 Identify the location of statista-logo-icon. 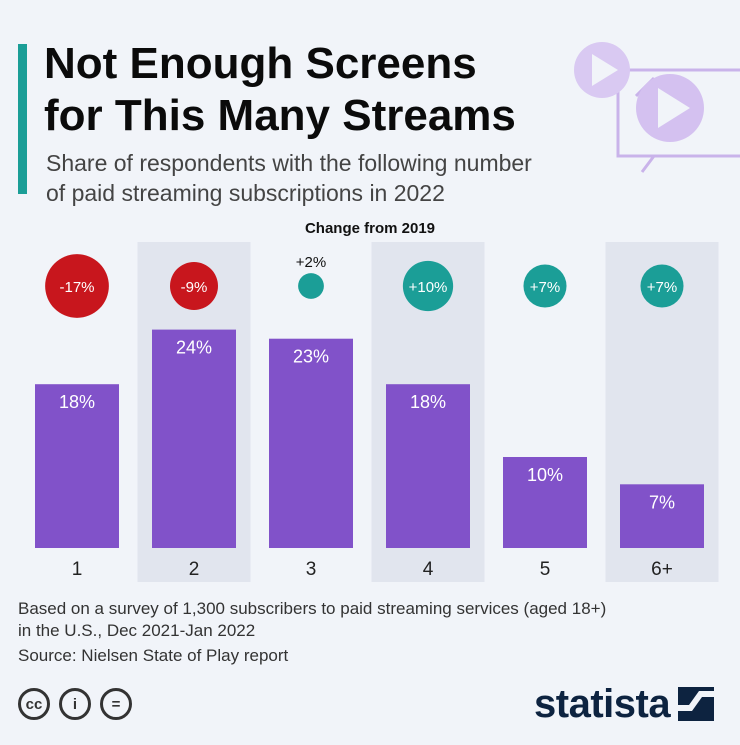
(696, 704).